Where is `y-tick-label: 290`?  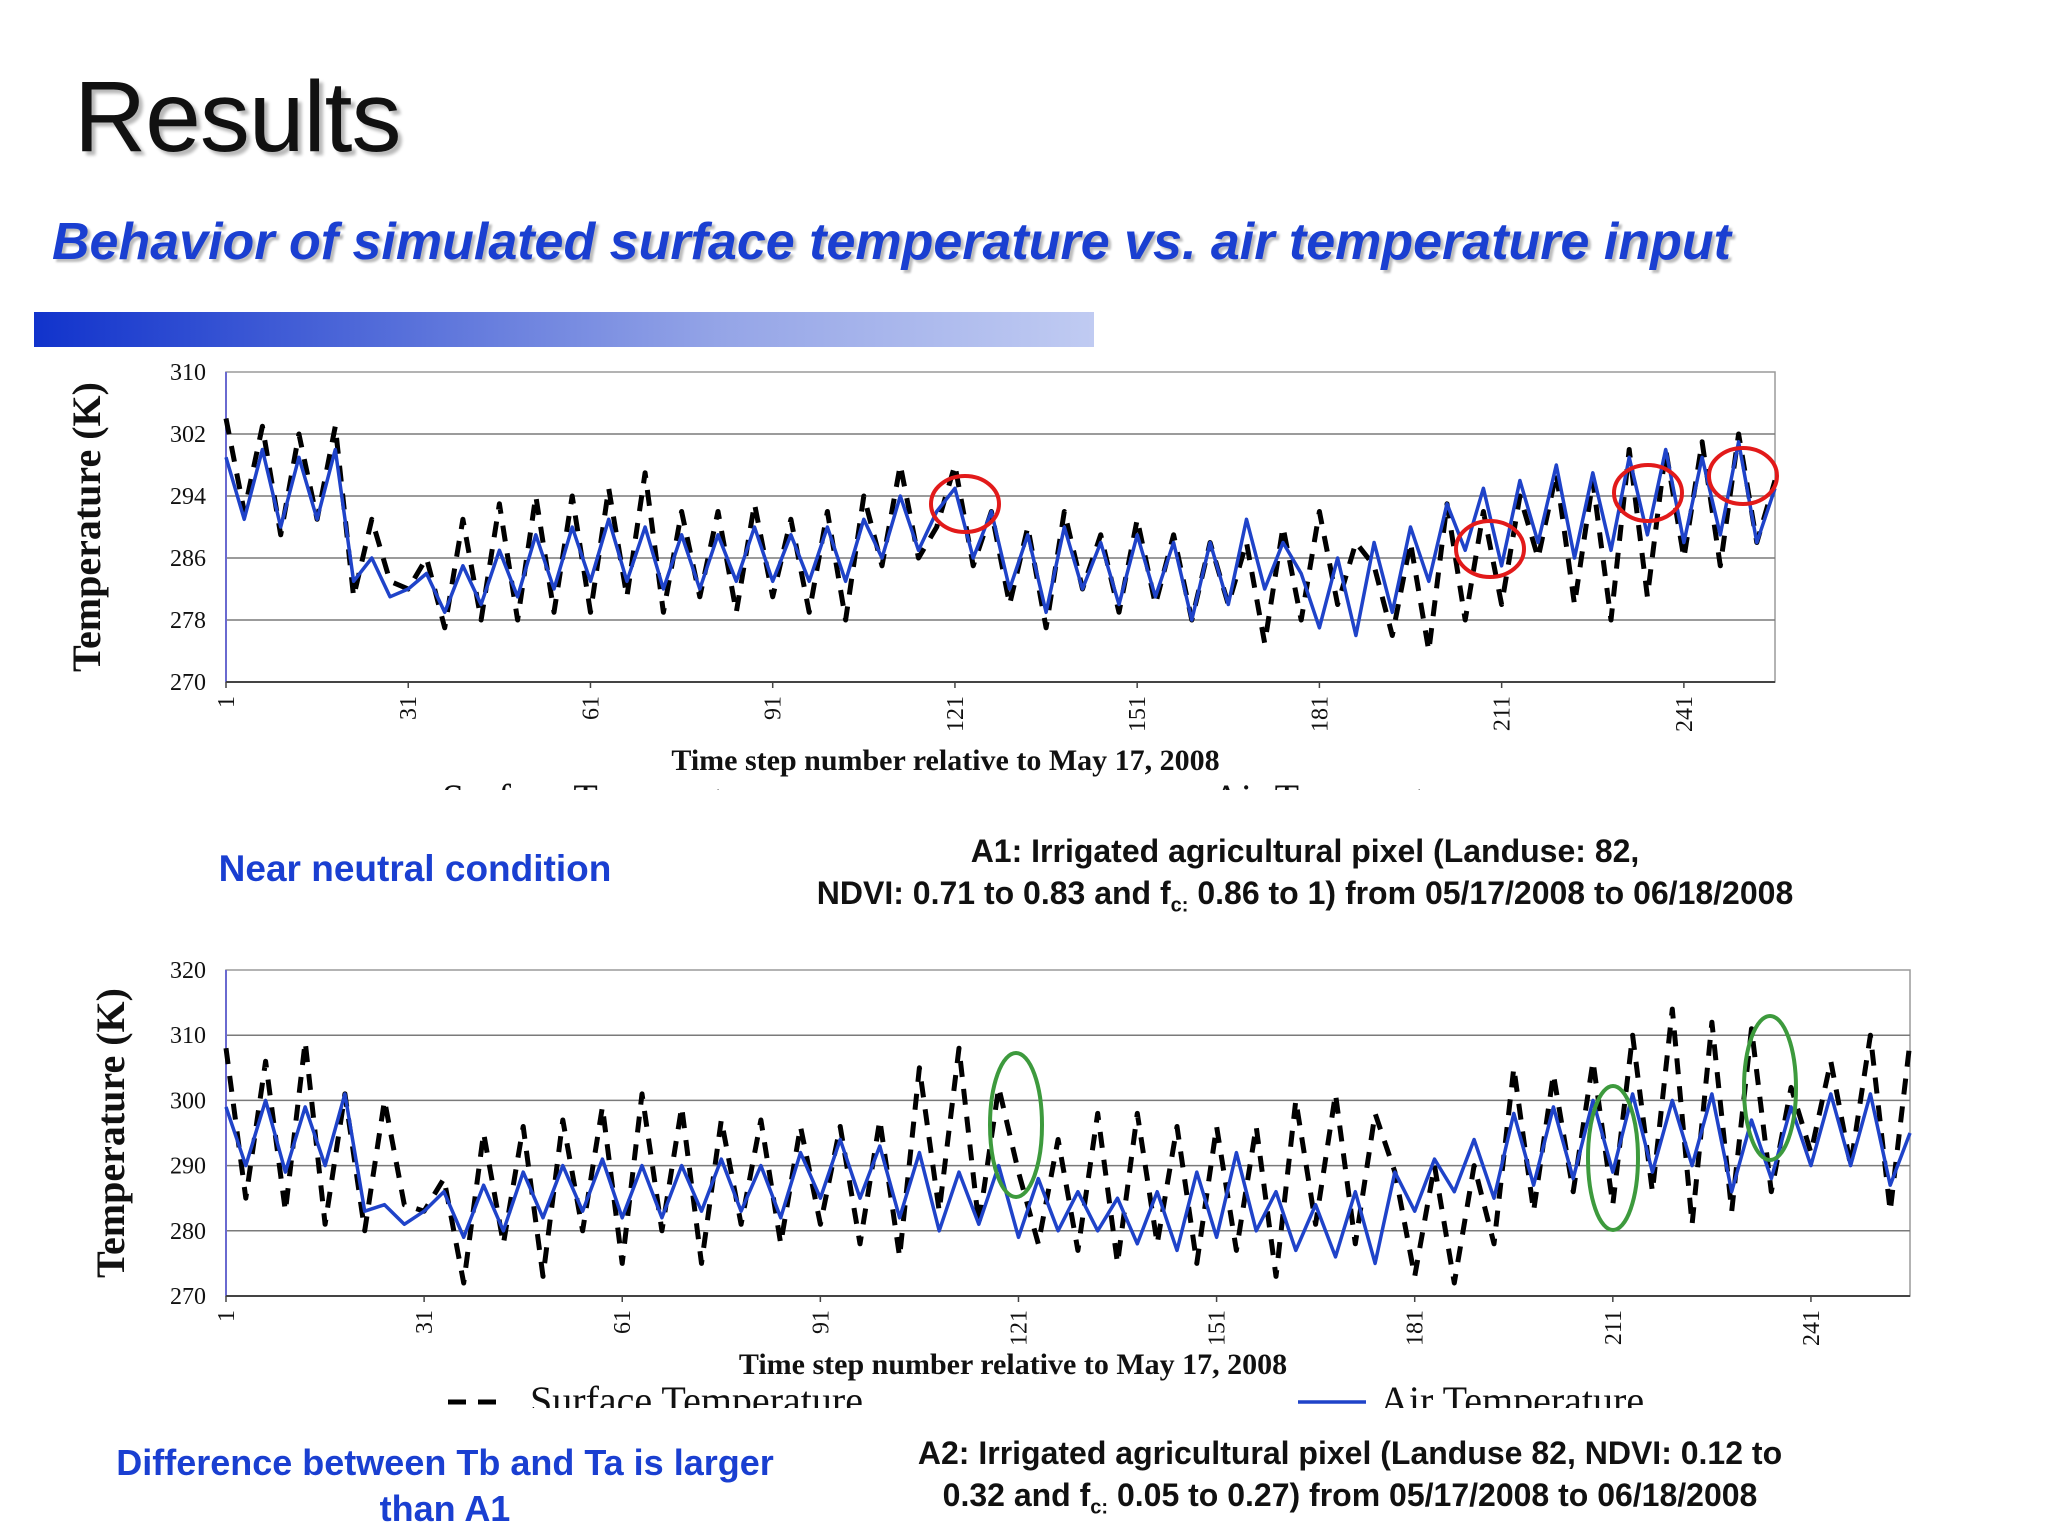
y-tick-label: 290 is located at coordinates (188, 1167).